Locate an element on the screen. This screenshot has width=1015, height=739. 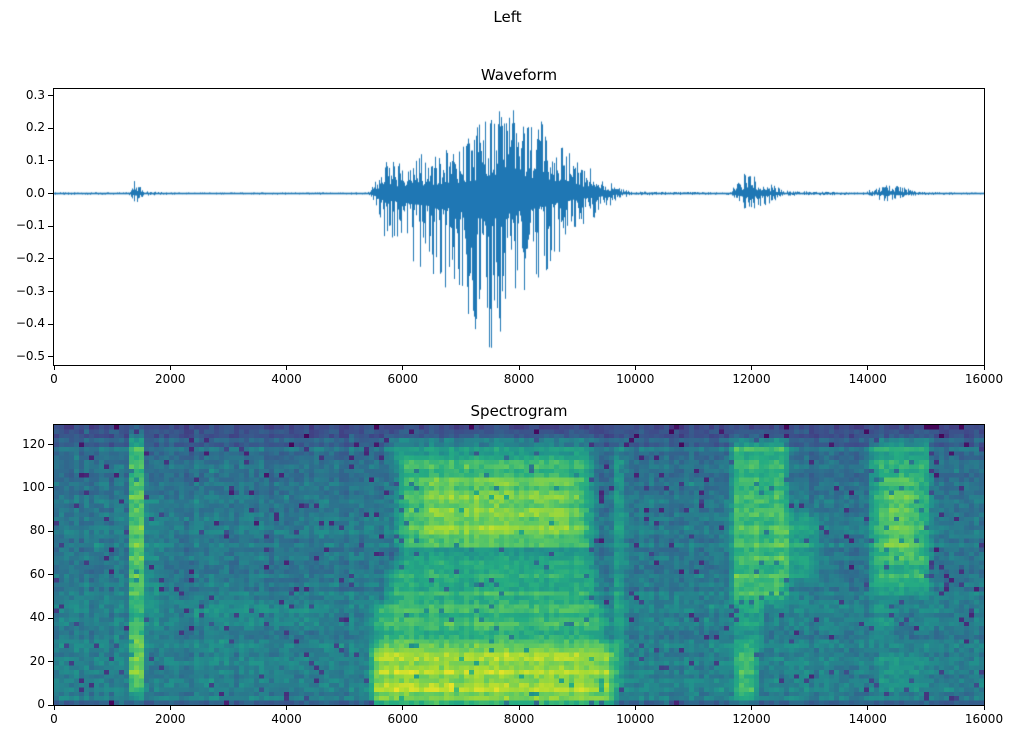
figure-suptitle: Left is located at coordinates (507, 17).